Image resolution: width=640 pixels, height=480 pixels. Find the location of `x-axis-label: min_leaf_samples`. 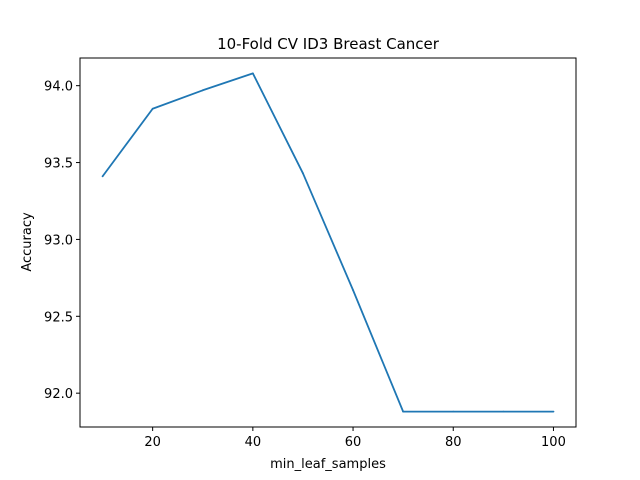

x-axis-label: min_leaf_samples is located at coordinates (328, 464).